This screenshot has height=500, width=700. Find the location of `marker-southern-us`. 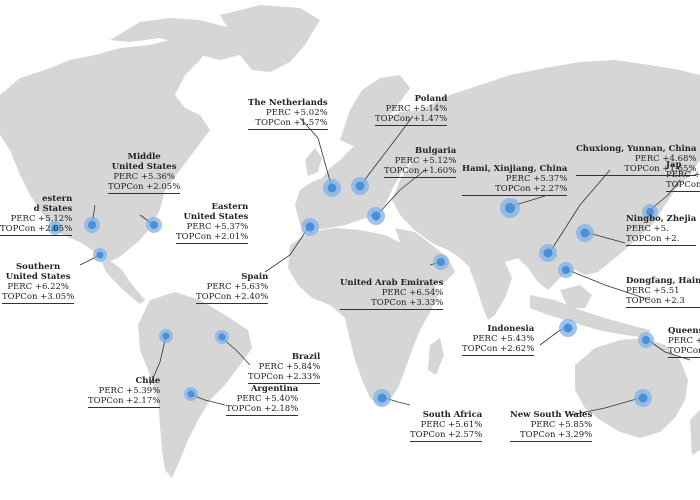

marker-southern-us is located at coordinates (100, 255).